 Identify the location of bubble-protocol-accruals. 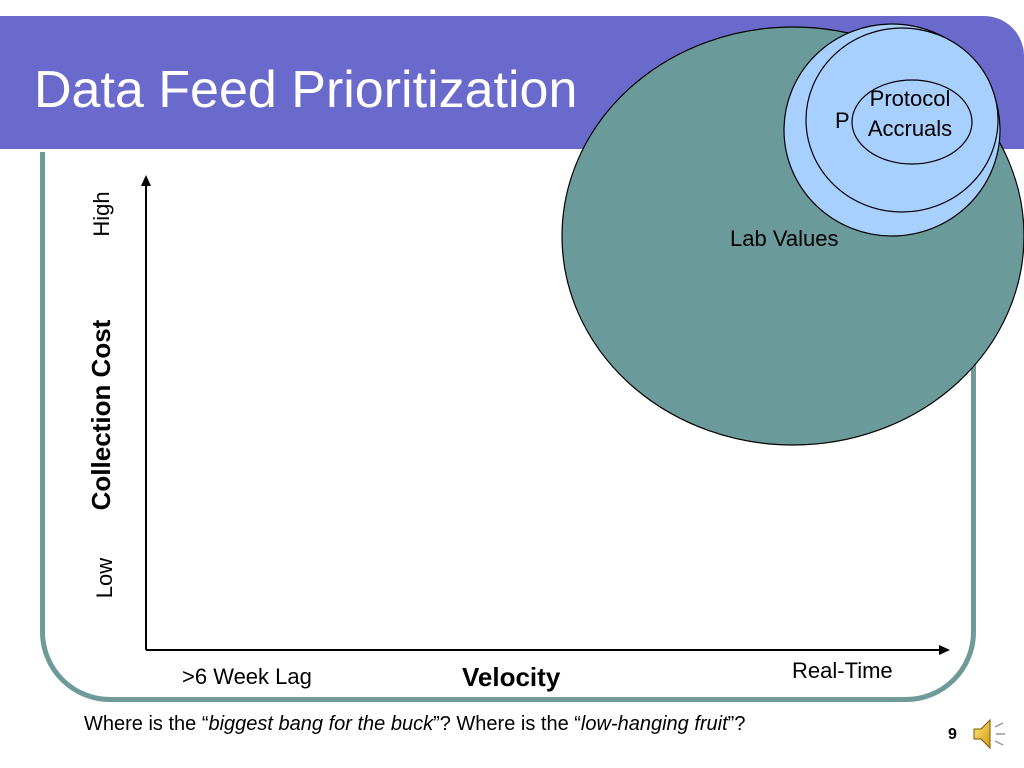
(912, 122).